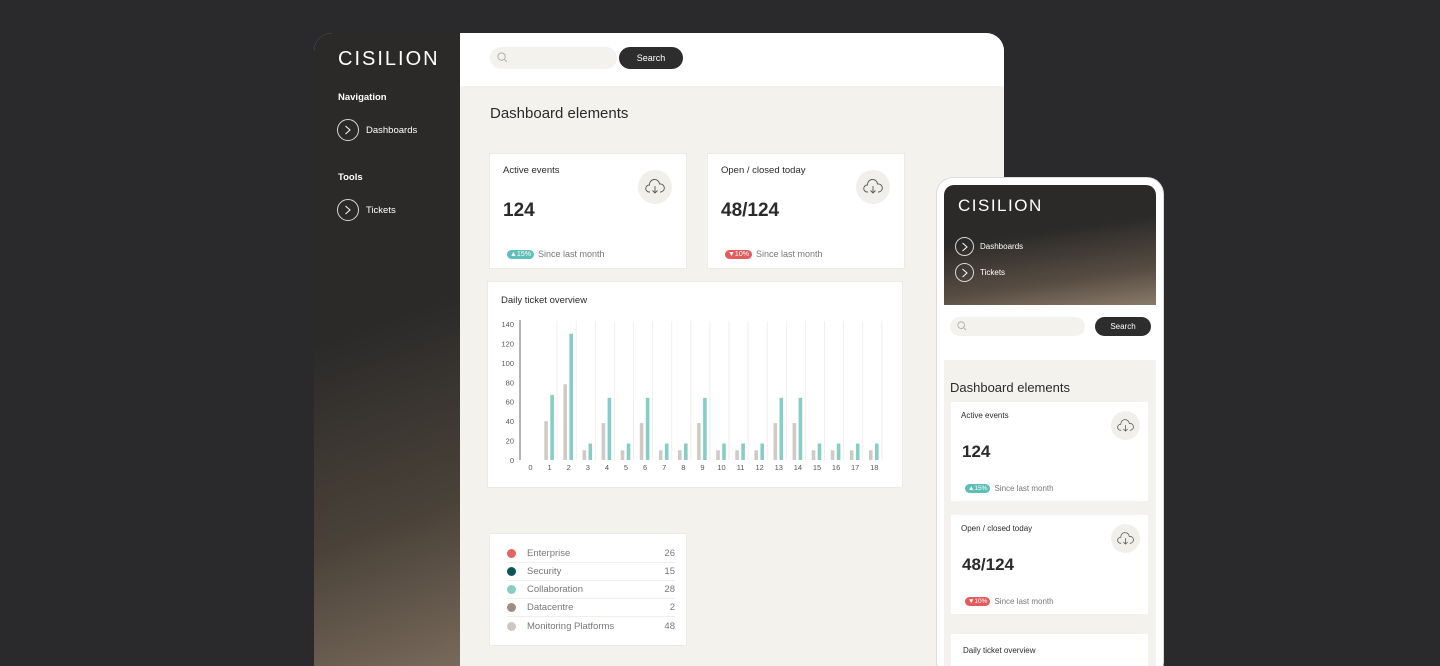 Image resolution: width=1440 pixels, height=666 pixels. Describe the element at coordinates (978, 488) in the screenshot. I see `trend-badge: ▲15%` at that location.